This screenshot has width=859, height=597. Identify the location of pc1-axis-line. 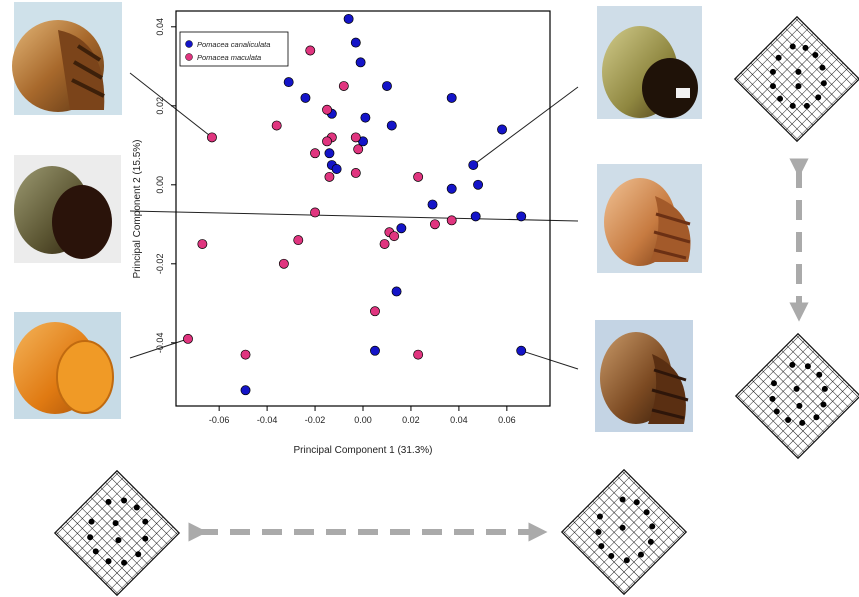
(354, 216).